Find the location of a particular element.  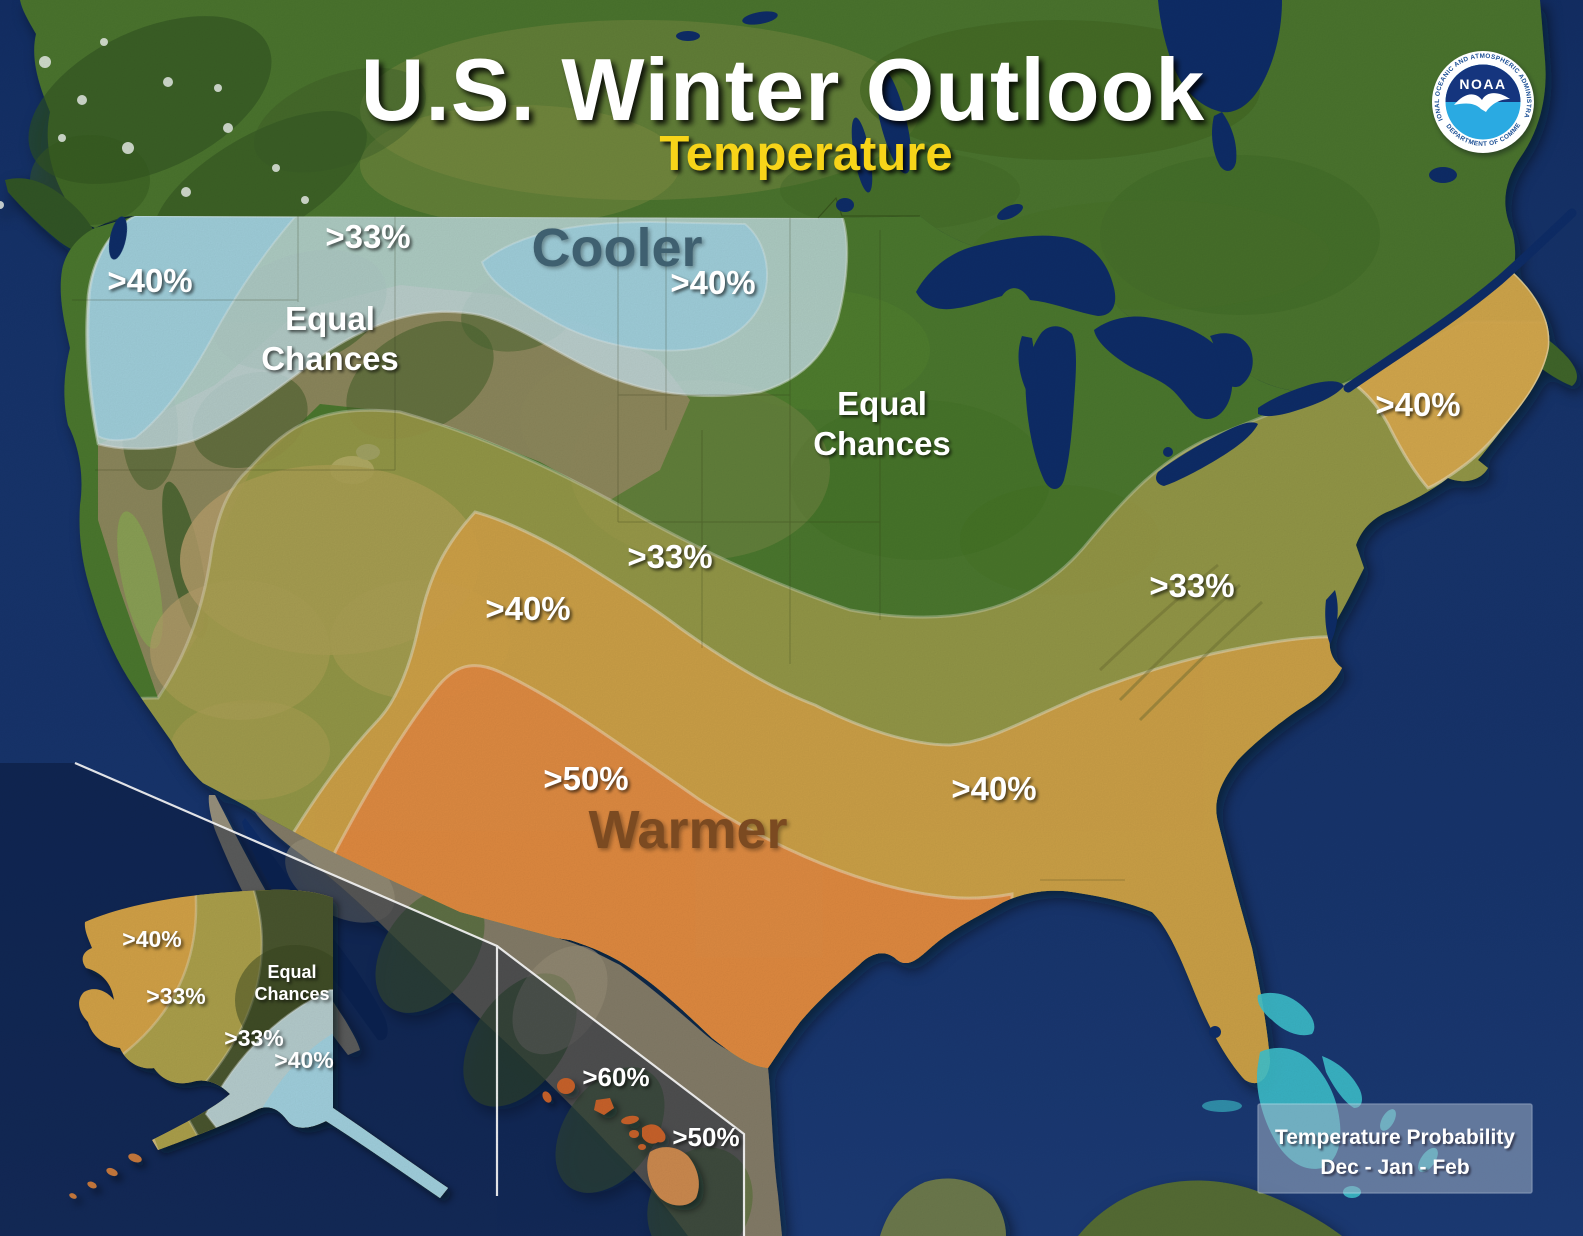

label-alaska-cool-mid-pct: >33% is located at coordinates (253, 1038).